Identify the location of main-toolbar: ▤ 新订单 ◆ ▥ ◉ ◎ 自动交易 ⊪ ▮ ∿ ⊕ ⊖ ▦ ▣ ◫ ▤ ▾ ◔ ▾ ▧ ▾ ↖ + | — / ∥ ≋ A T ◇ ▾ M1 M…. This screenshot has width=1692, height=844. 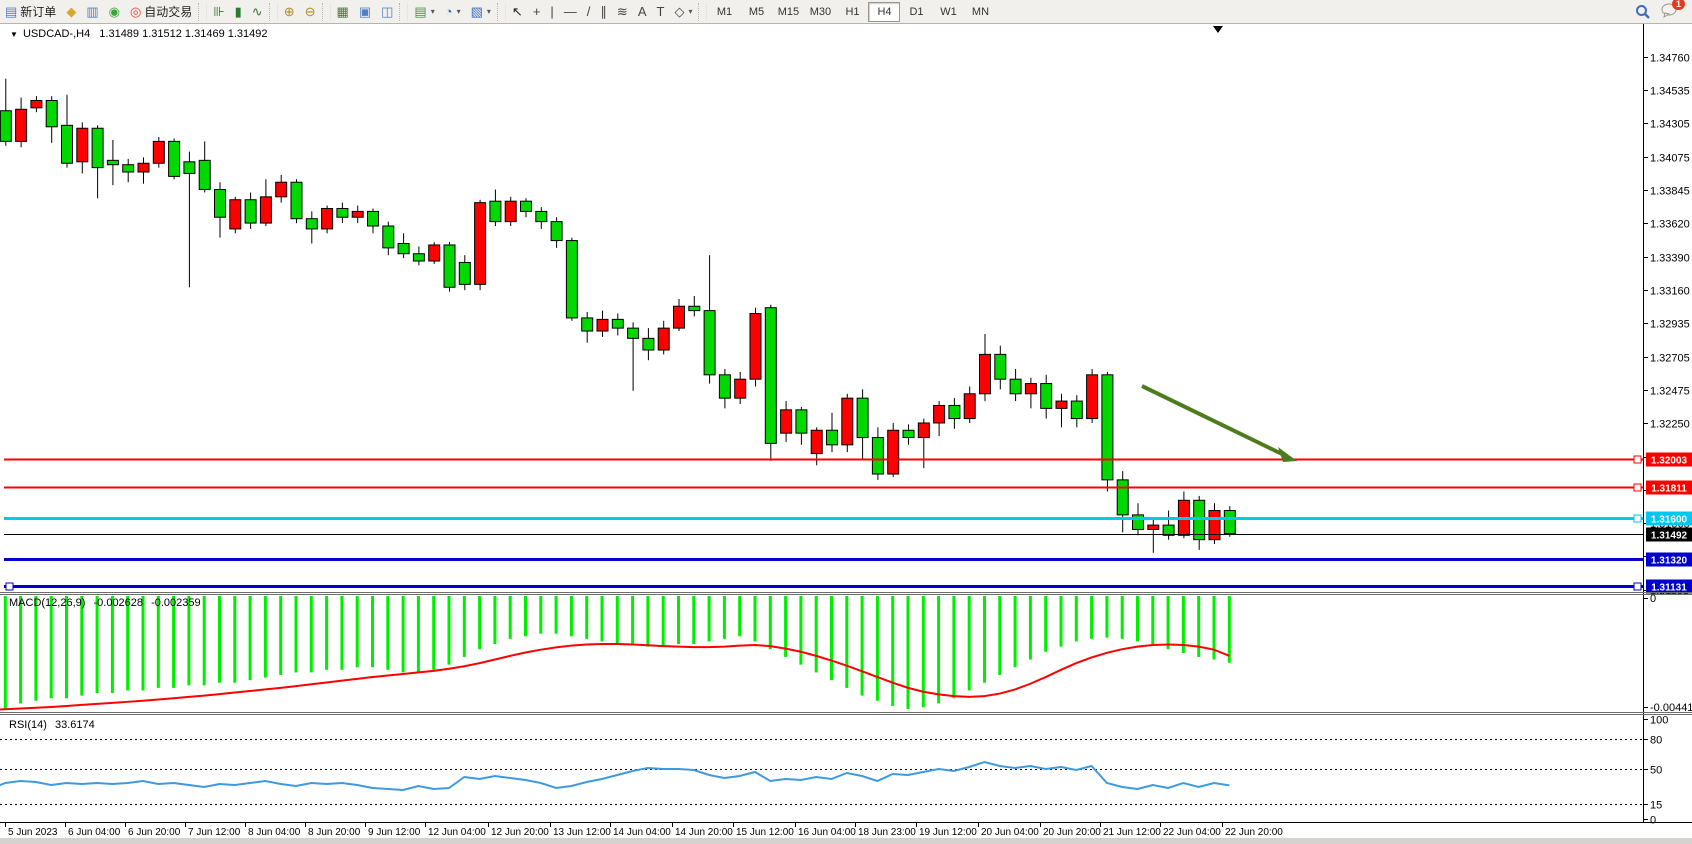
(846, 12).